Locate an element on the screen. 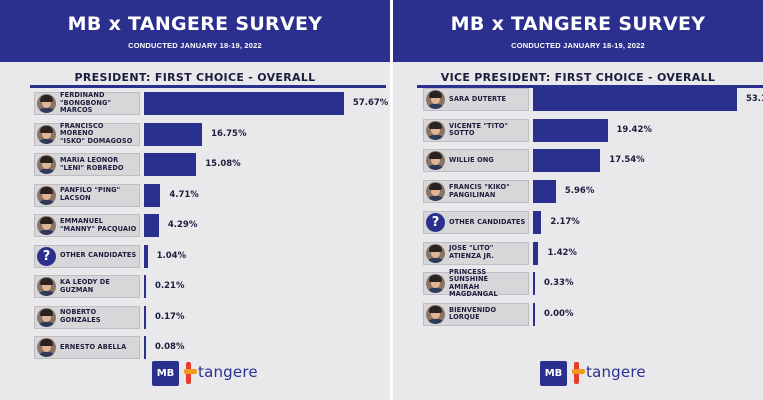 The image size is (763, 400). chart-row: FRANCISCO MORENO "ISKO" DOMAGOSO 16.75% is located at coordinates (212, 133).